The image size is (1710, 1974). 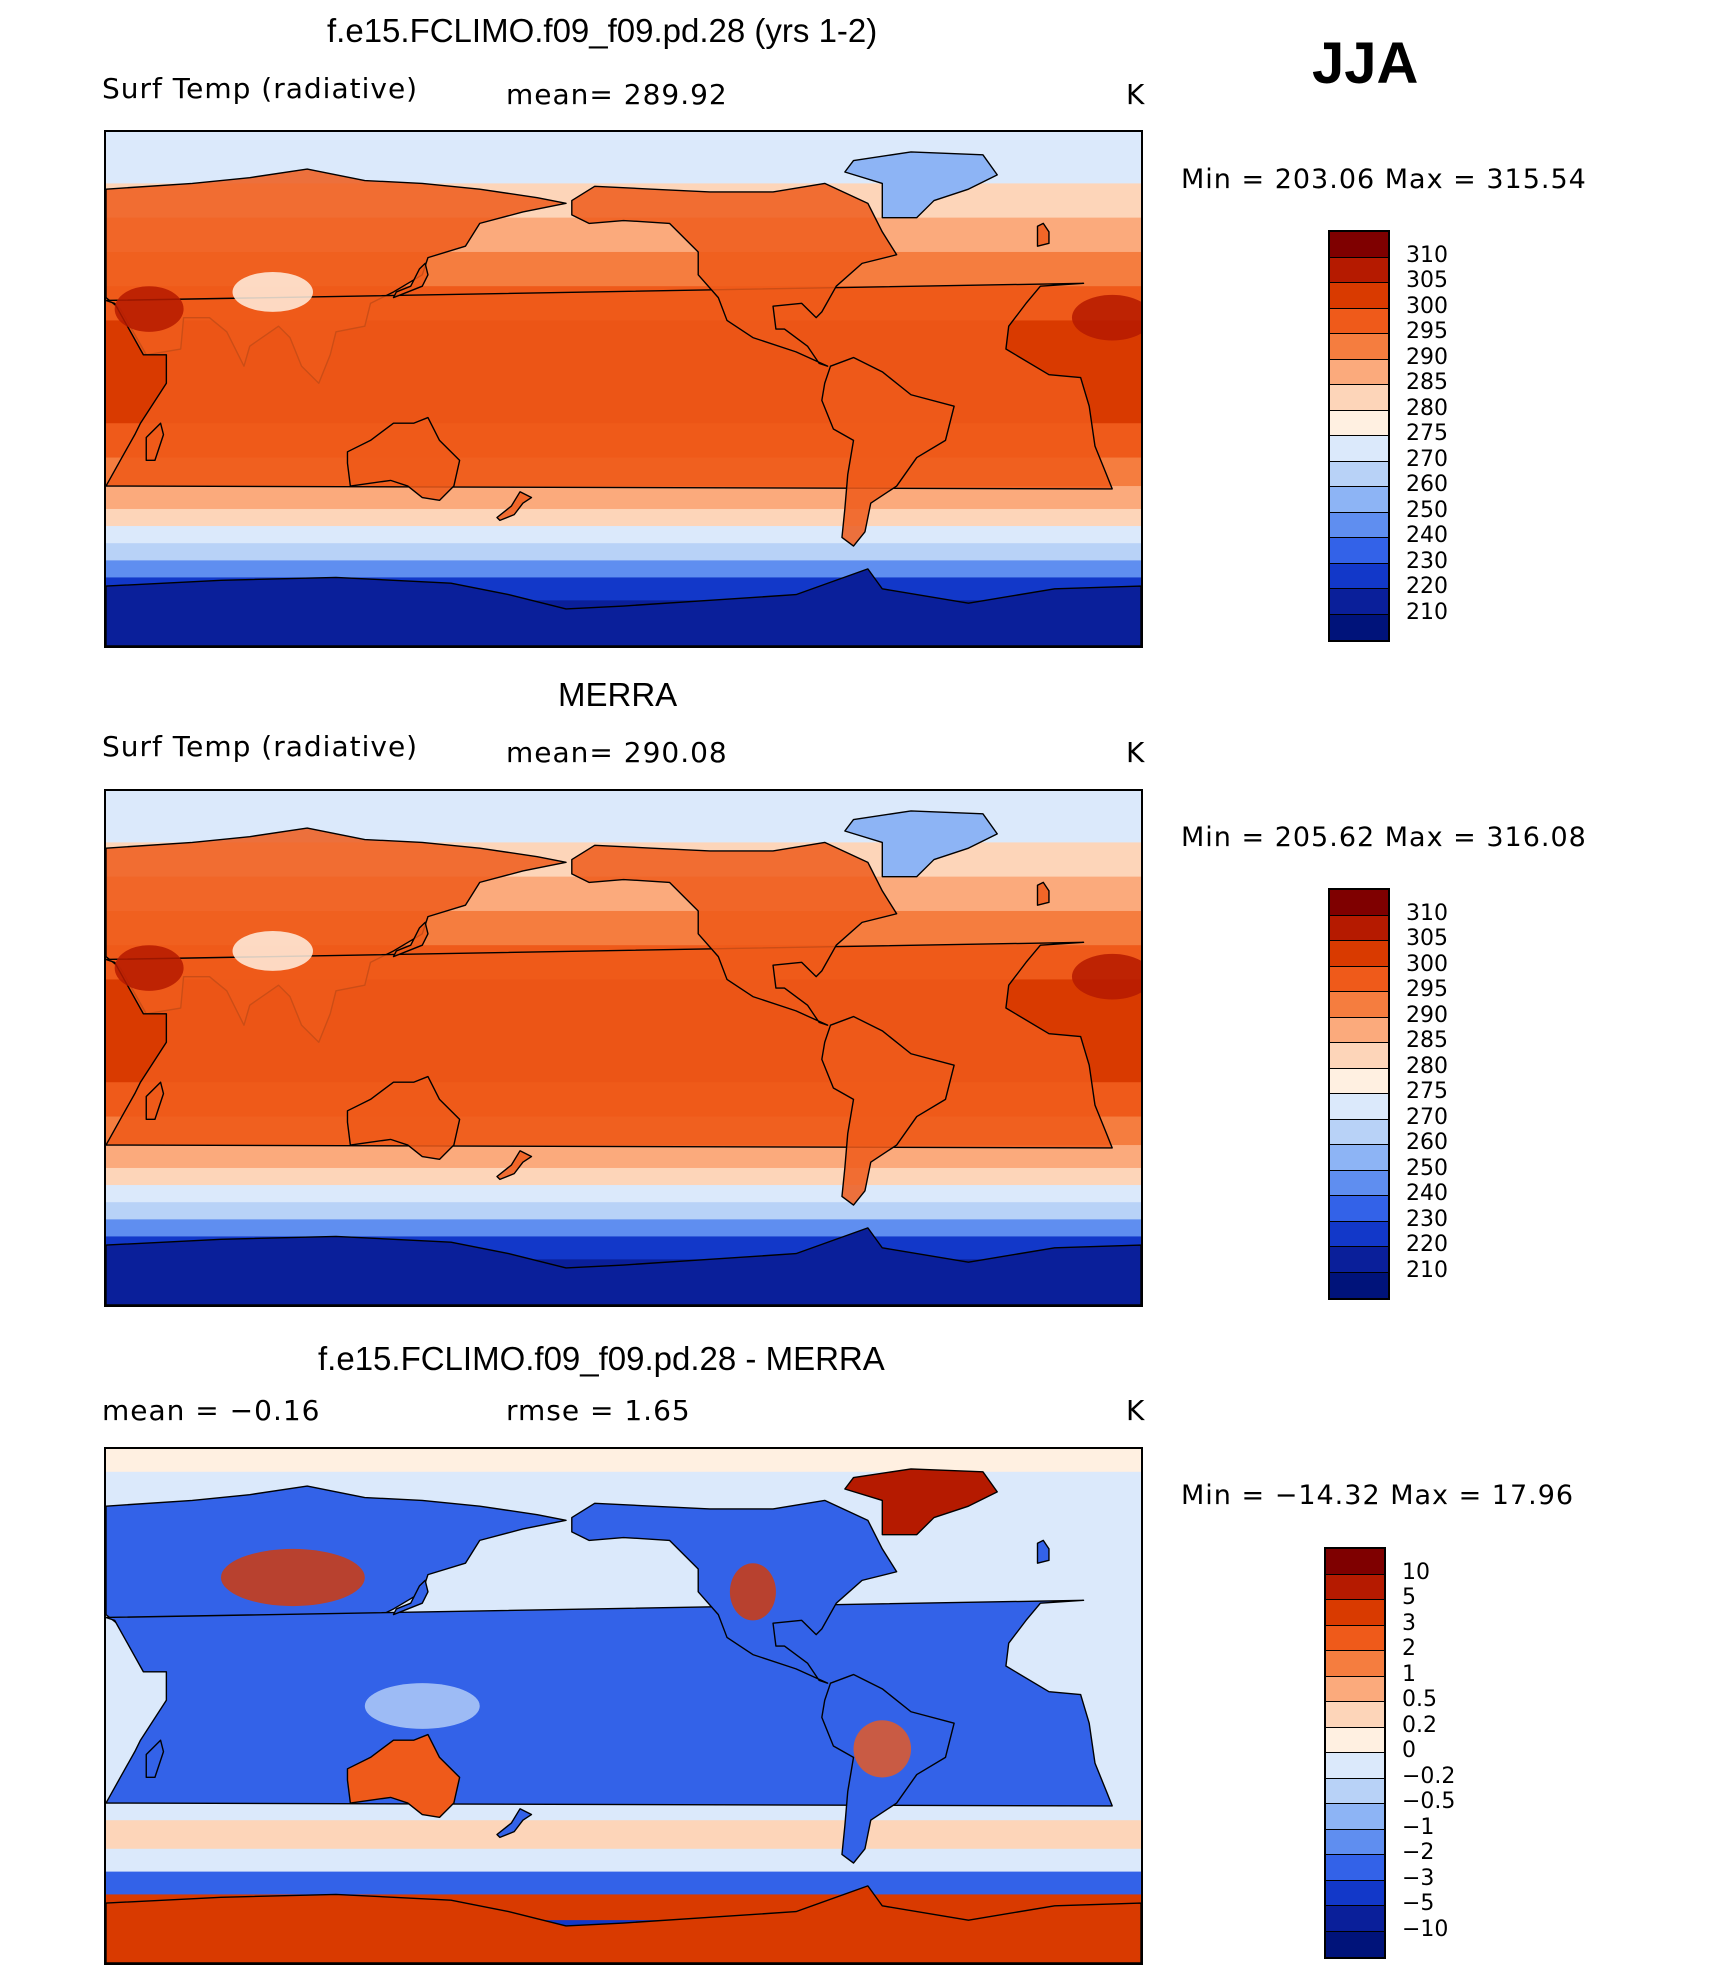 I want to click on panel-diff-title: f.e15.FCLIMO.f09_f09.pd.28 - MERRA, so click(x=601, y=1358).